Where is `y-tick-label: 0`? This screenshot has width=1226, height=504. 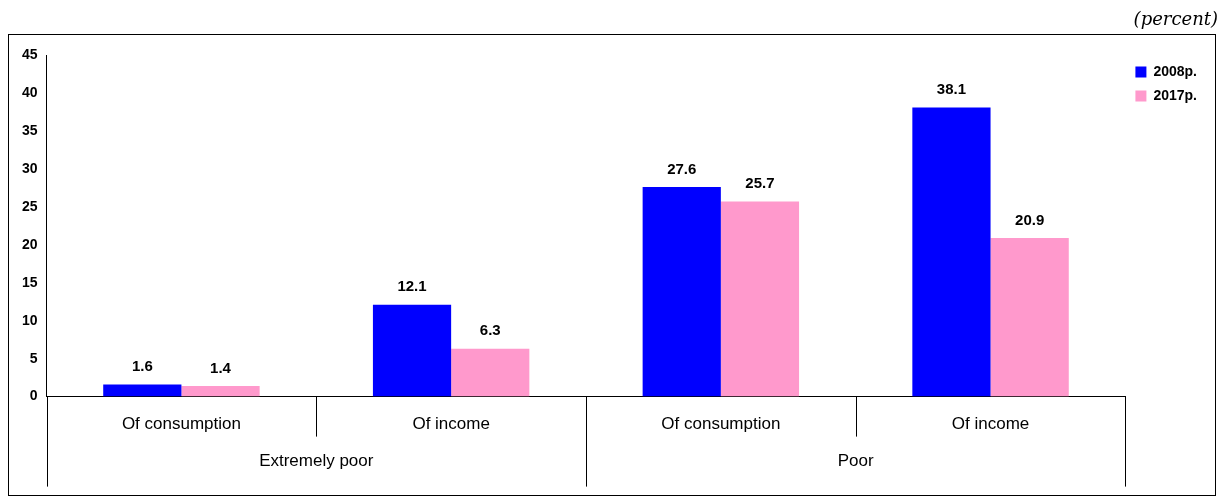
y-tick-label: 0 is located at coordinates (33, 395).